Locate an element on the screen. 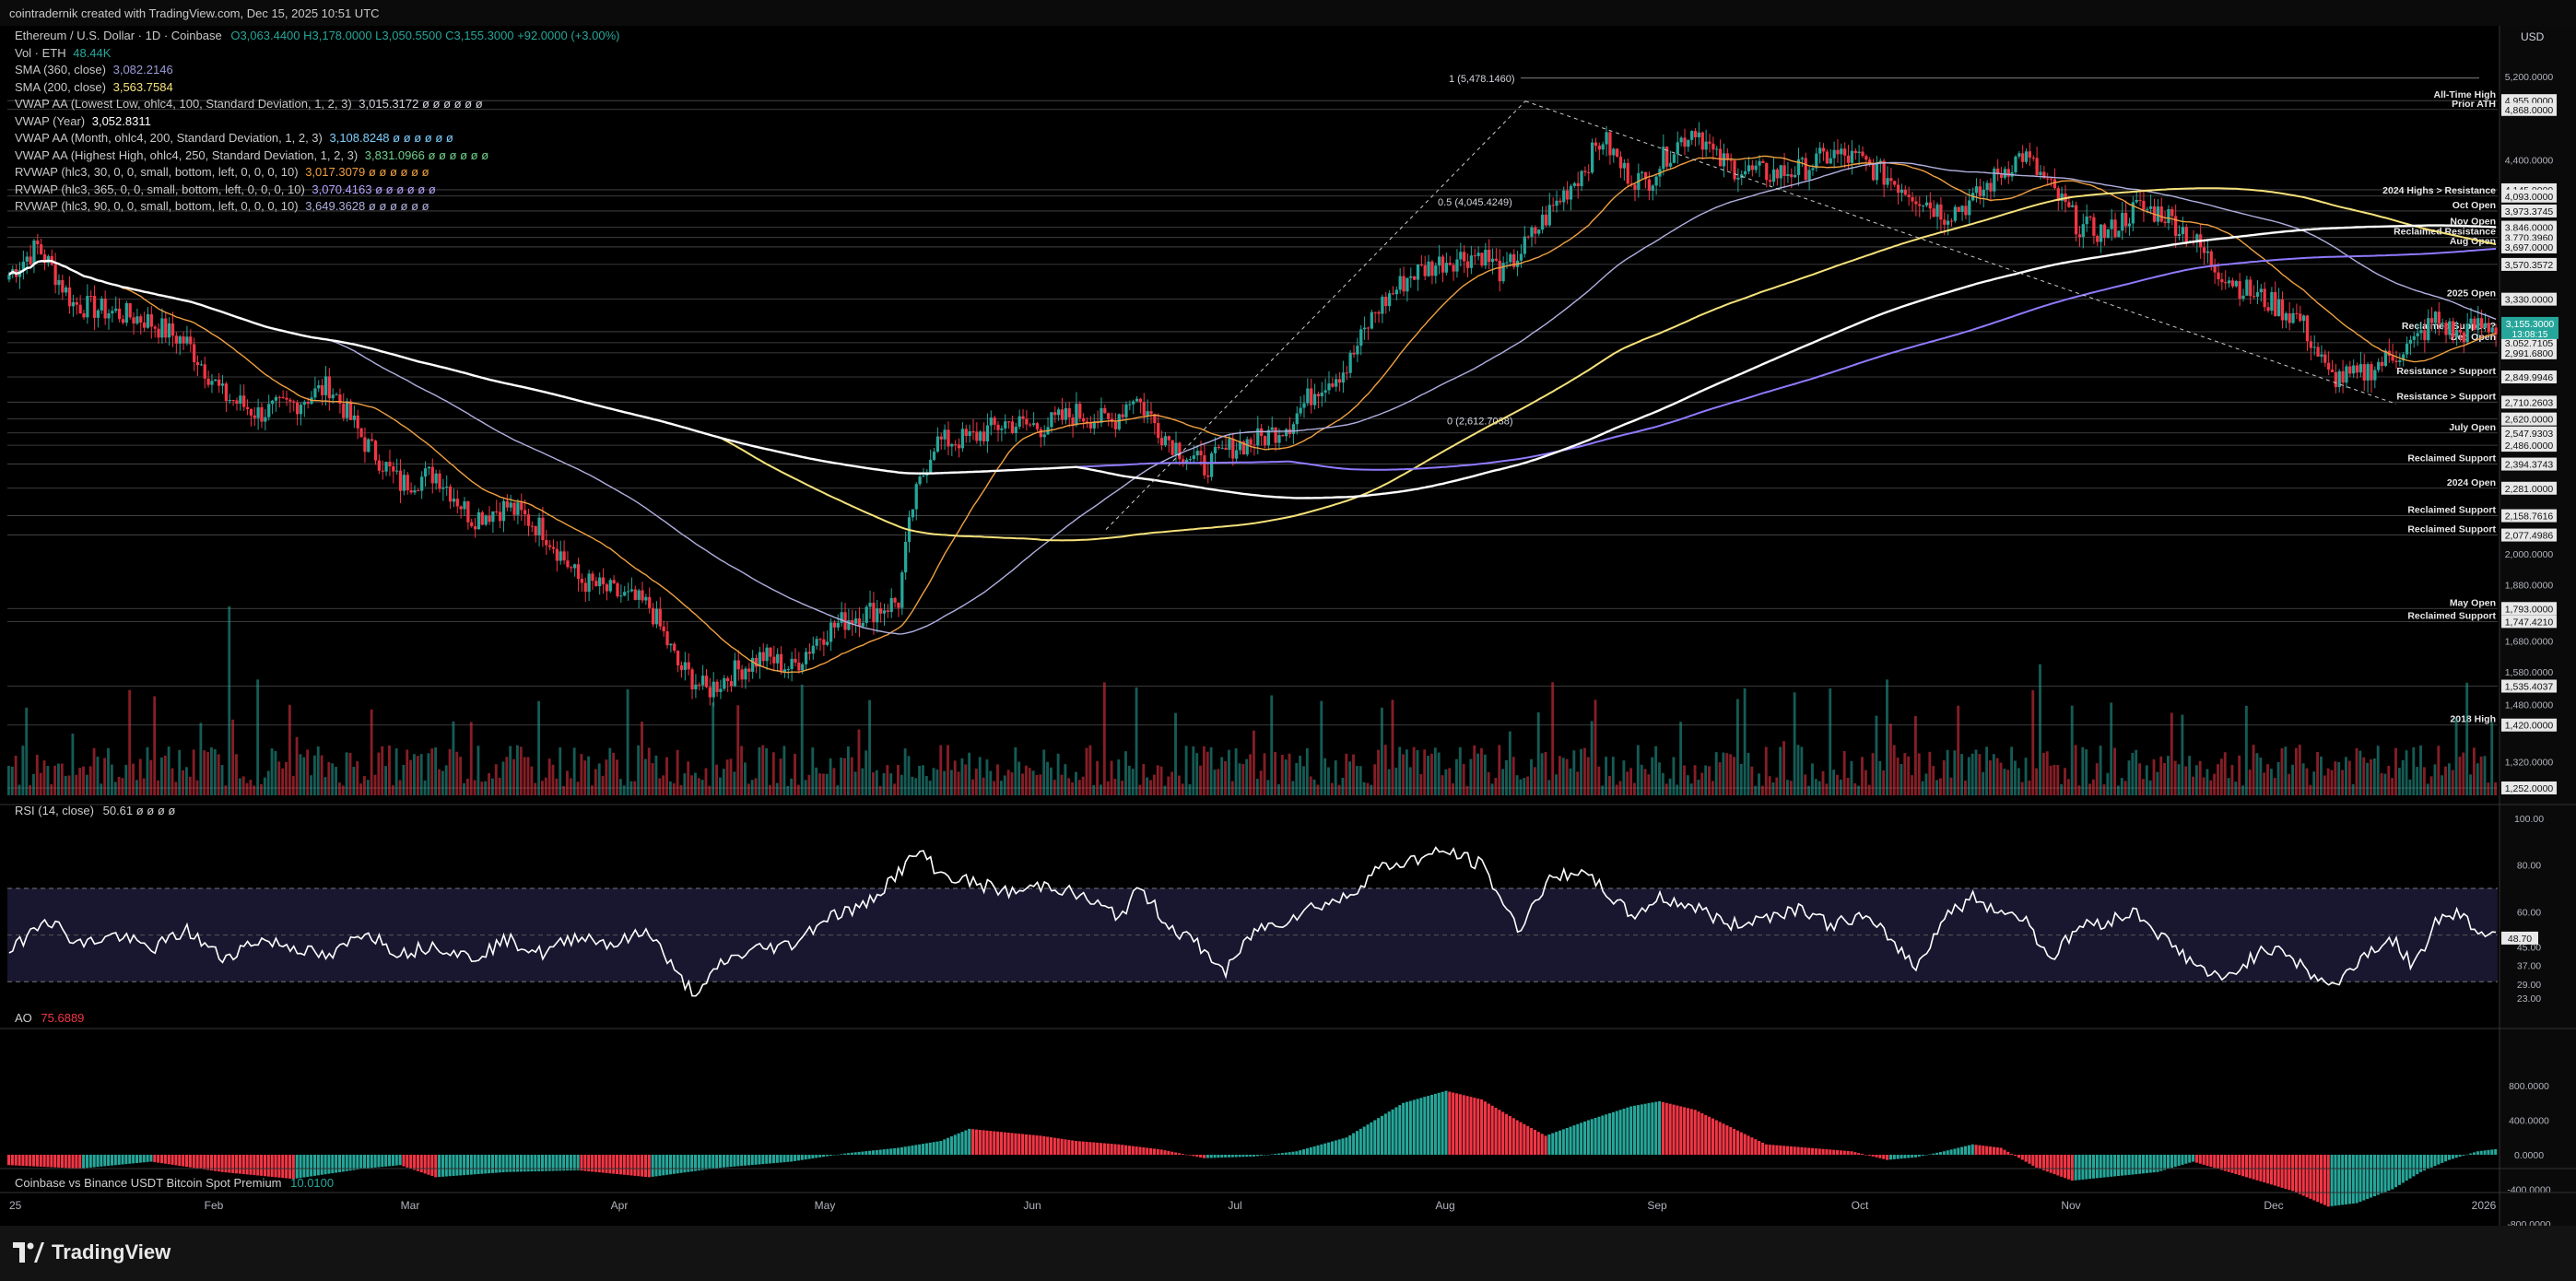  rsi-tick: 37.00 is located at coordinates (2529, 966).